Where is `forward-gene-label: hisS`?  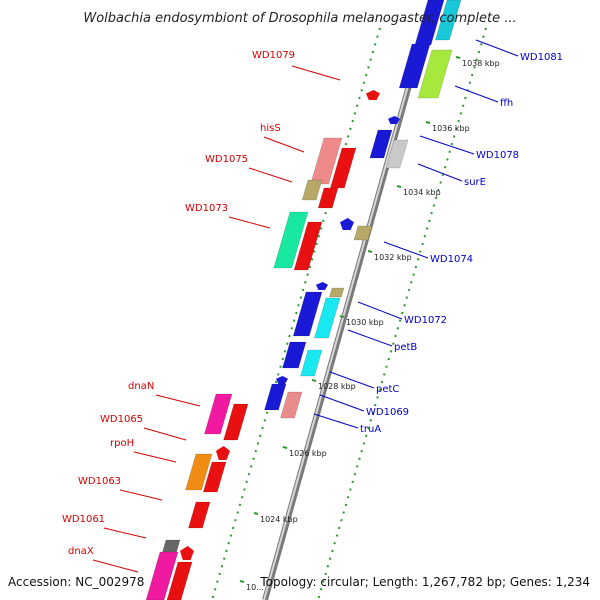
forward-gene-label: hisS is located at coordinates (270, 128).